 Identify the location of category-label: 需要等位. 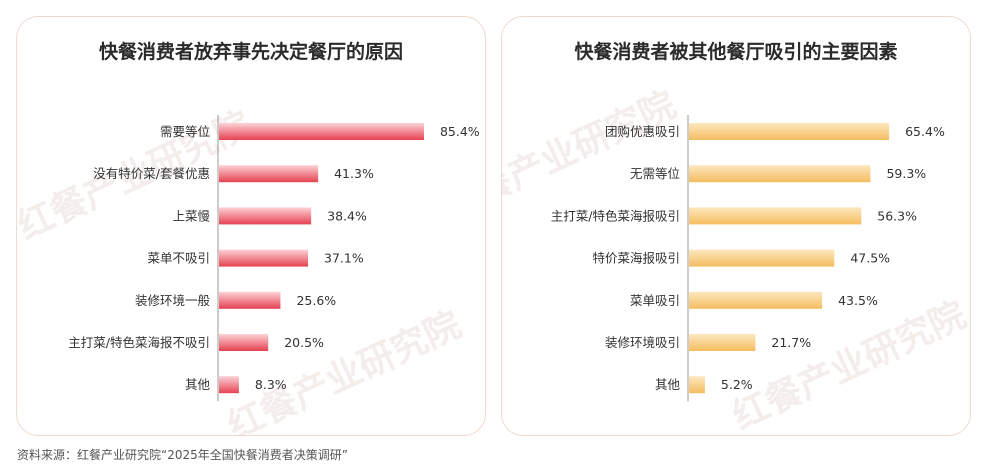
(185, 131).